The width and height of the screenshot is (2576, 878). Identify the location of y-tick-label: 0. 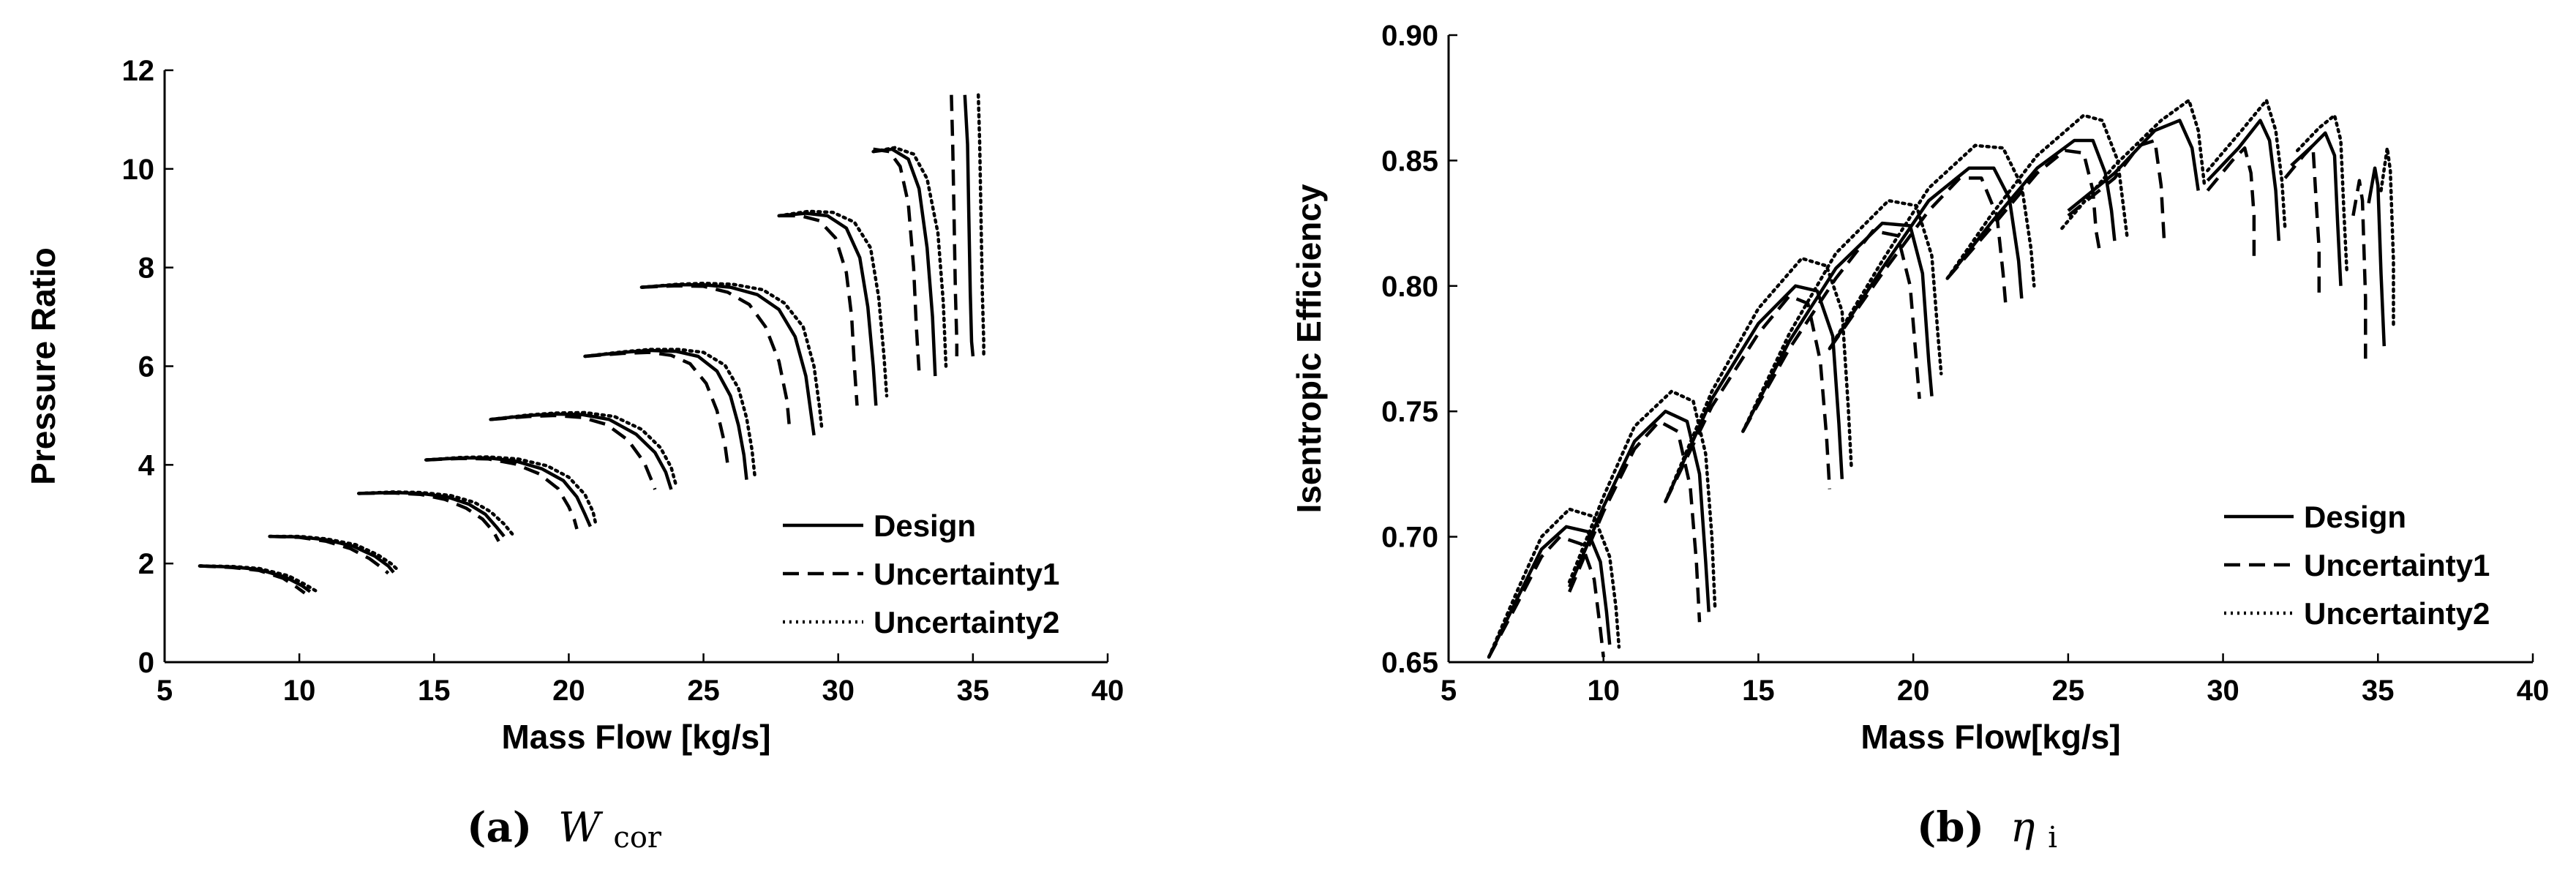
(146, 663).